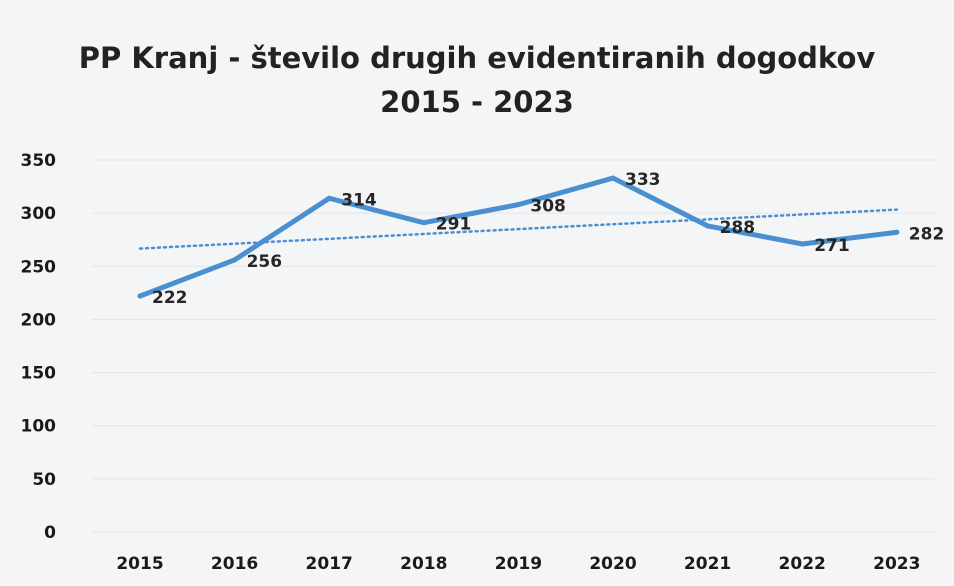 Image resolution: width=954 pixels, height=586 pixels. What do you see at coordinates (612, 564) in the screenshot?
I see `x-tick-label: 2020` at bounding box center [612, 564].